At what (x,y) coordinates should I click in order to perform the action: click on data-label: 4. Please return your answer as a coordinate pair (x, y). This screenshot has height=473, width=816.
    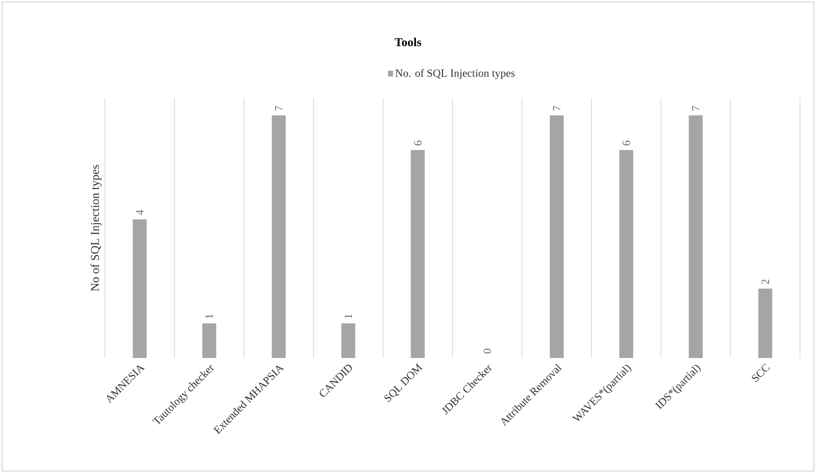
    Looking at the image, I should click on (140, 212).